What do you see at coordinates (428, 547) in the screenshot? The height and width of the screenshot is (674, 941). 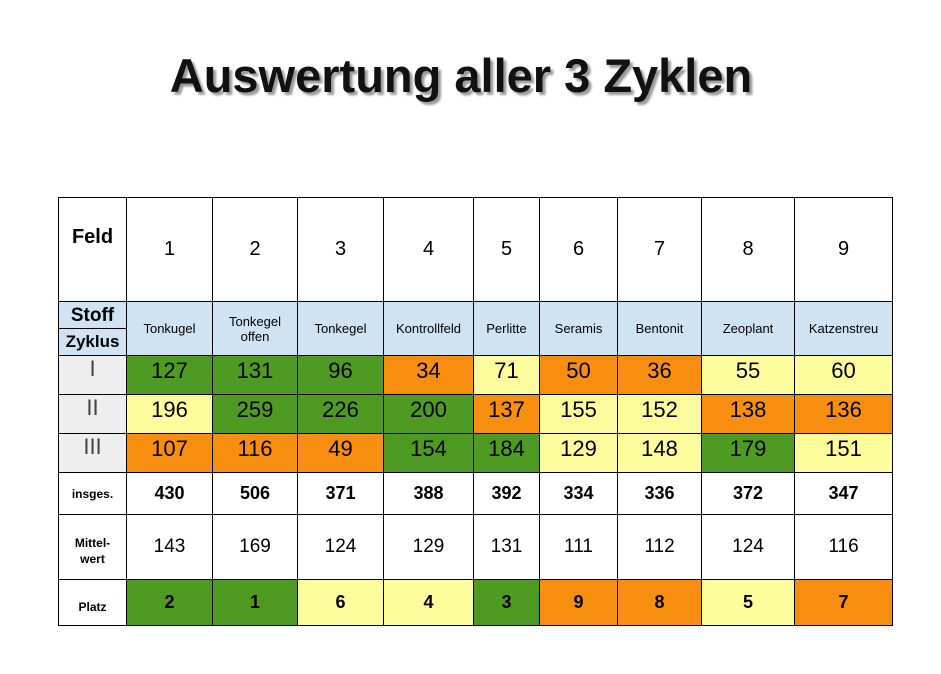 I see `mittelwert-value: 129` at bounding box center [428, 547].